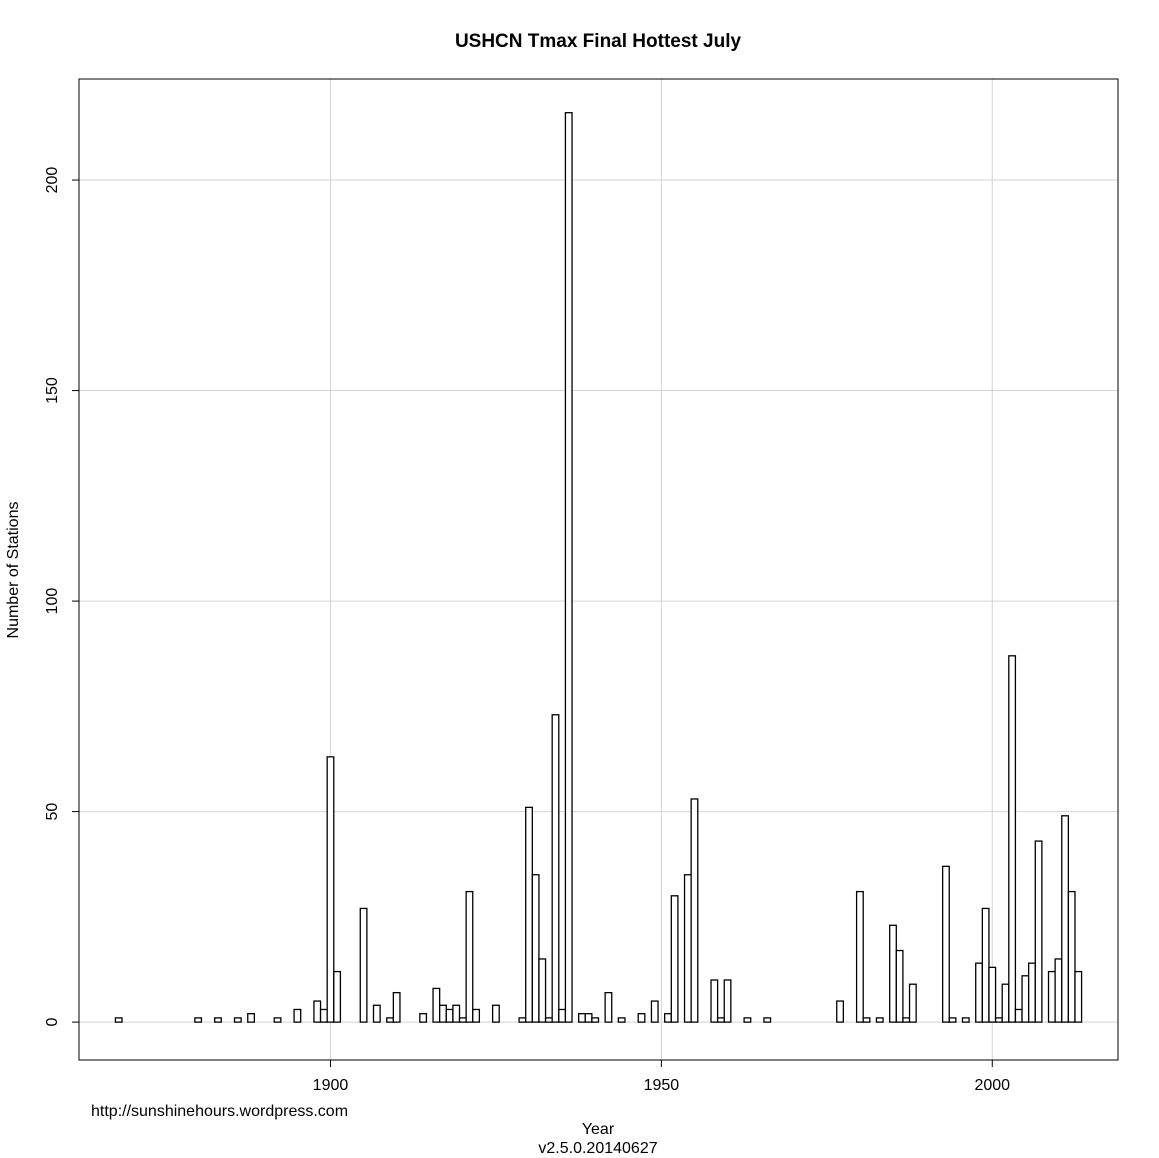 The width and height of the screenshot is (1159, 1158). I want to click on bar-1920, so click(462, 1020).